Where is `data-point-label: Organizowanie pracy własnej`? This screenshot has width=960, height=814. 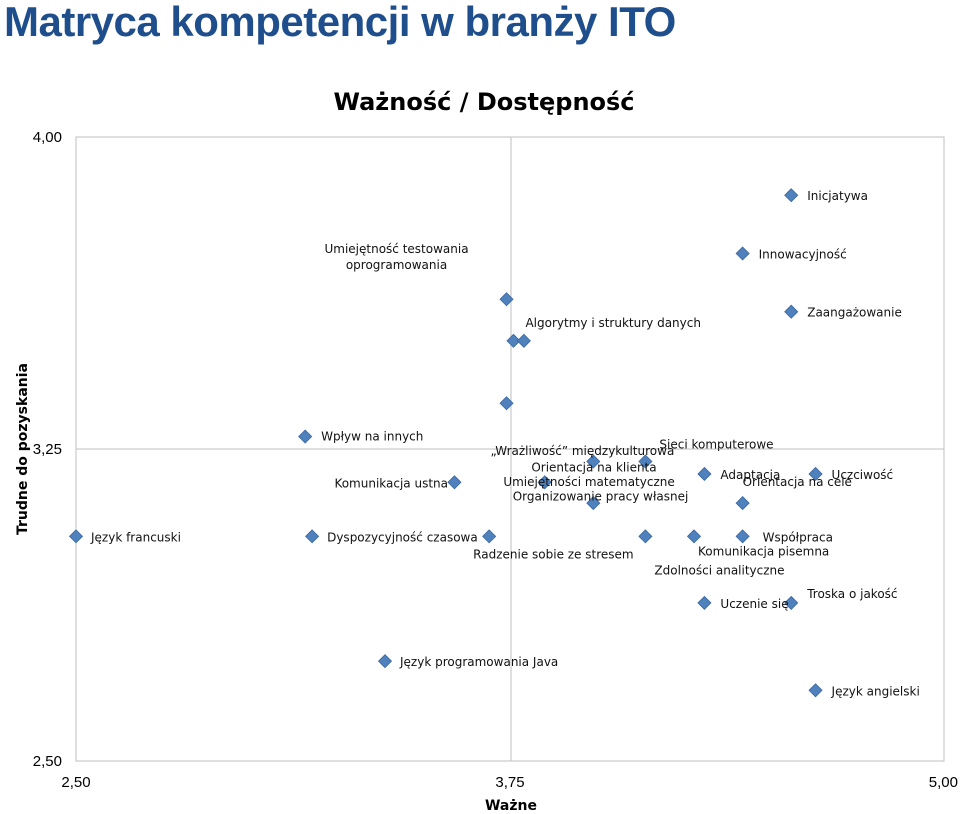
data-point-label: Organizowanie pracy własnej is located at coordinates (601, 496).